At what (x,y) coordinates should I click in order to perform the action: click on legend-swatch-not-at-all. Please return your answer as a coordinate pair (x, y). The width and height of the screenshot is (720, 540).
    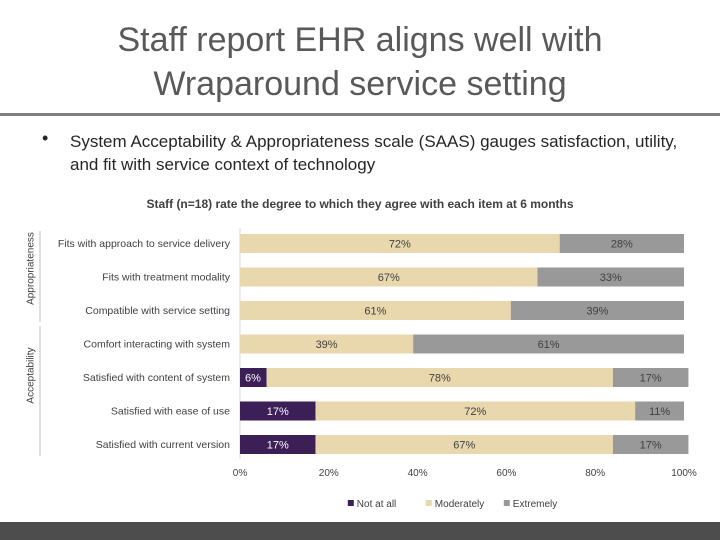
    Looking at the image, I should click on (350, 503).